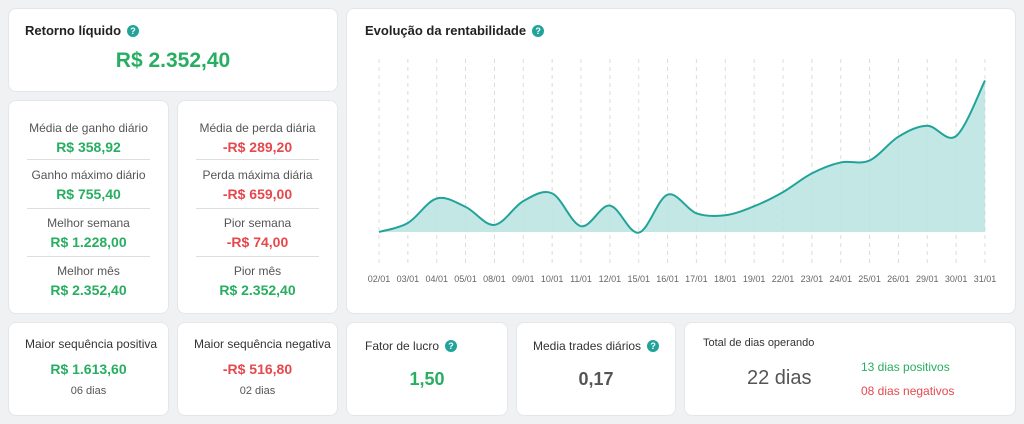 The image size is (1024, 424). Describe the element at coordinates (173, 60) in the screenshot. I see `net-return-value: R$ 2.352,40` at that location.